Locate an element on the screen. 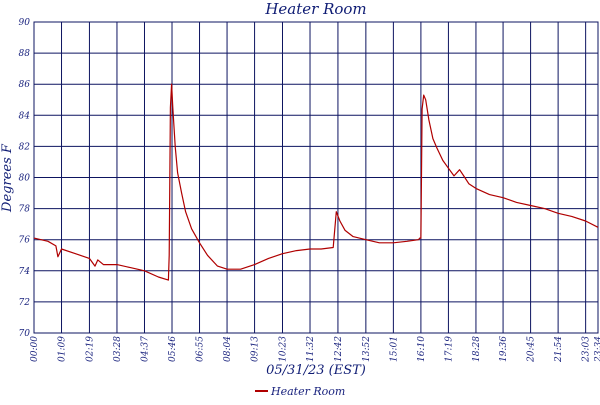 This screenshot has height=405, width=600. x-tick-label: 23:34 is located at coordinates (597, 349).